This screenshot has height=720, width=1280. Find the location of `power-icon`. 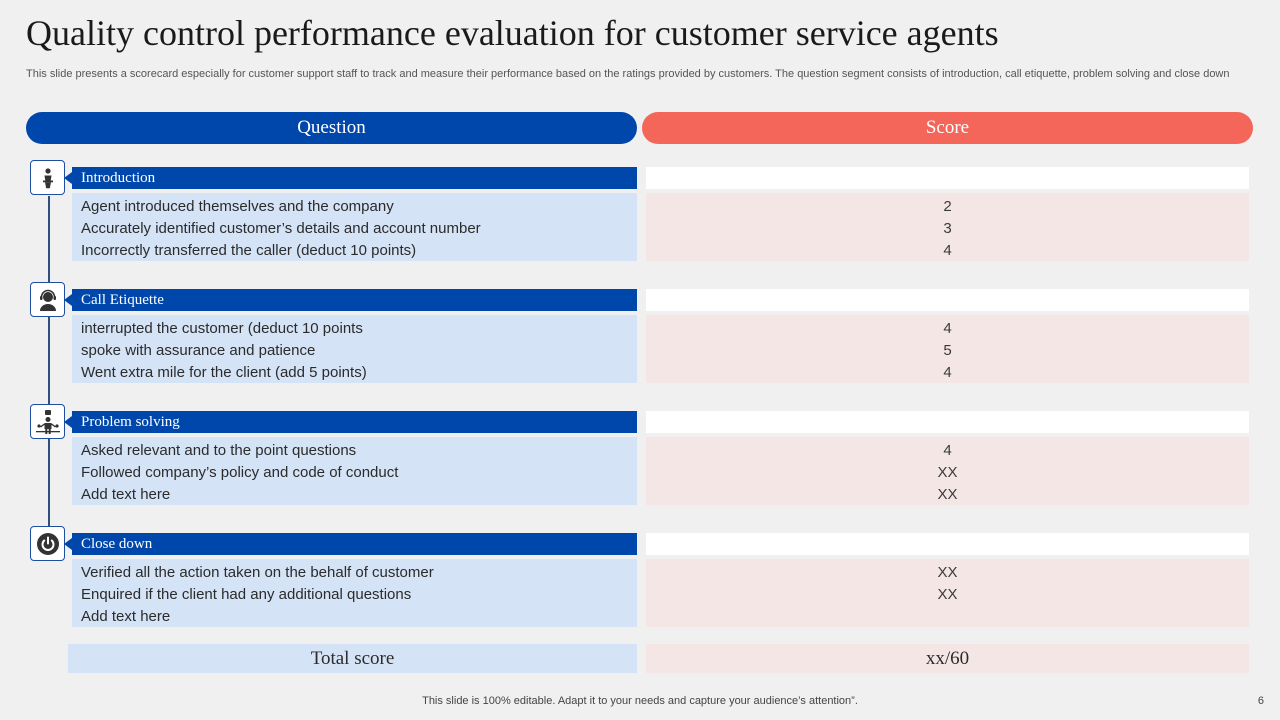

power-icon is located at coordinates (47, 543).